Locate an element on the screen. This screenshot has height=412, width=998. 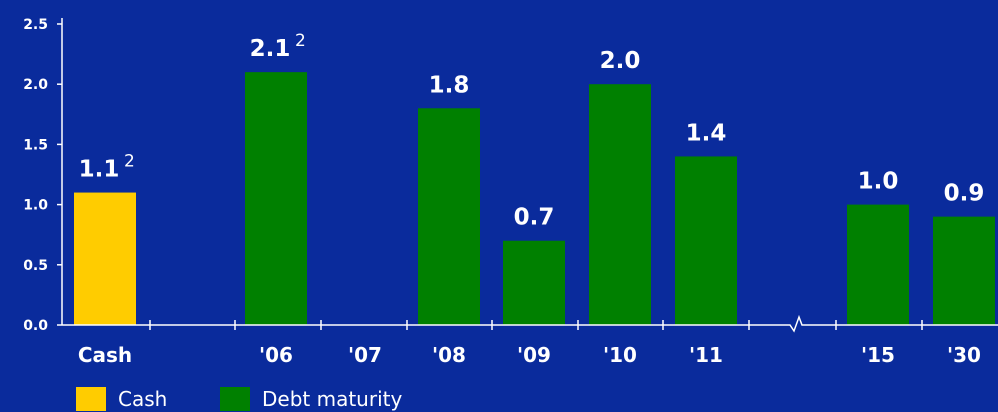
x-tick-label: '30 is located at coordinates (964, 355).